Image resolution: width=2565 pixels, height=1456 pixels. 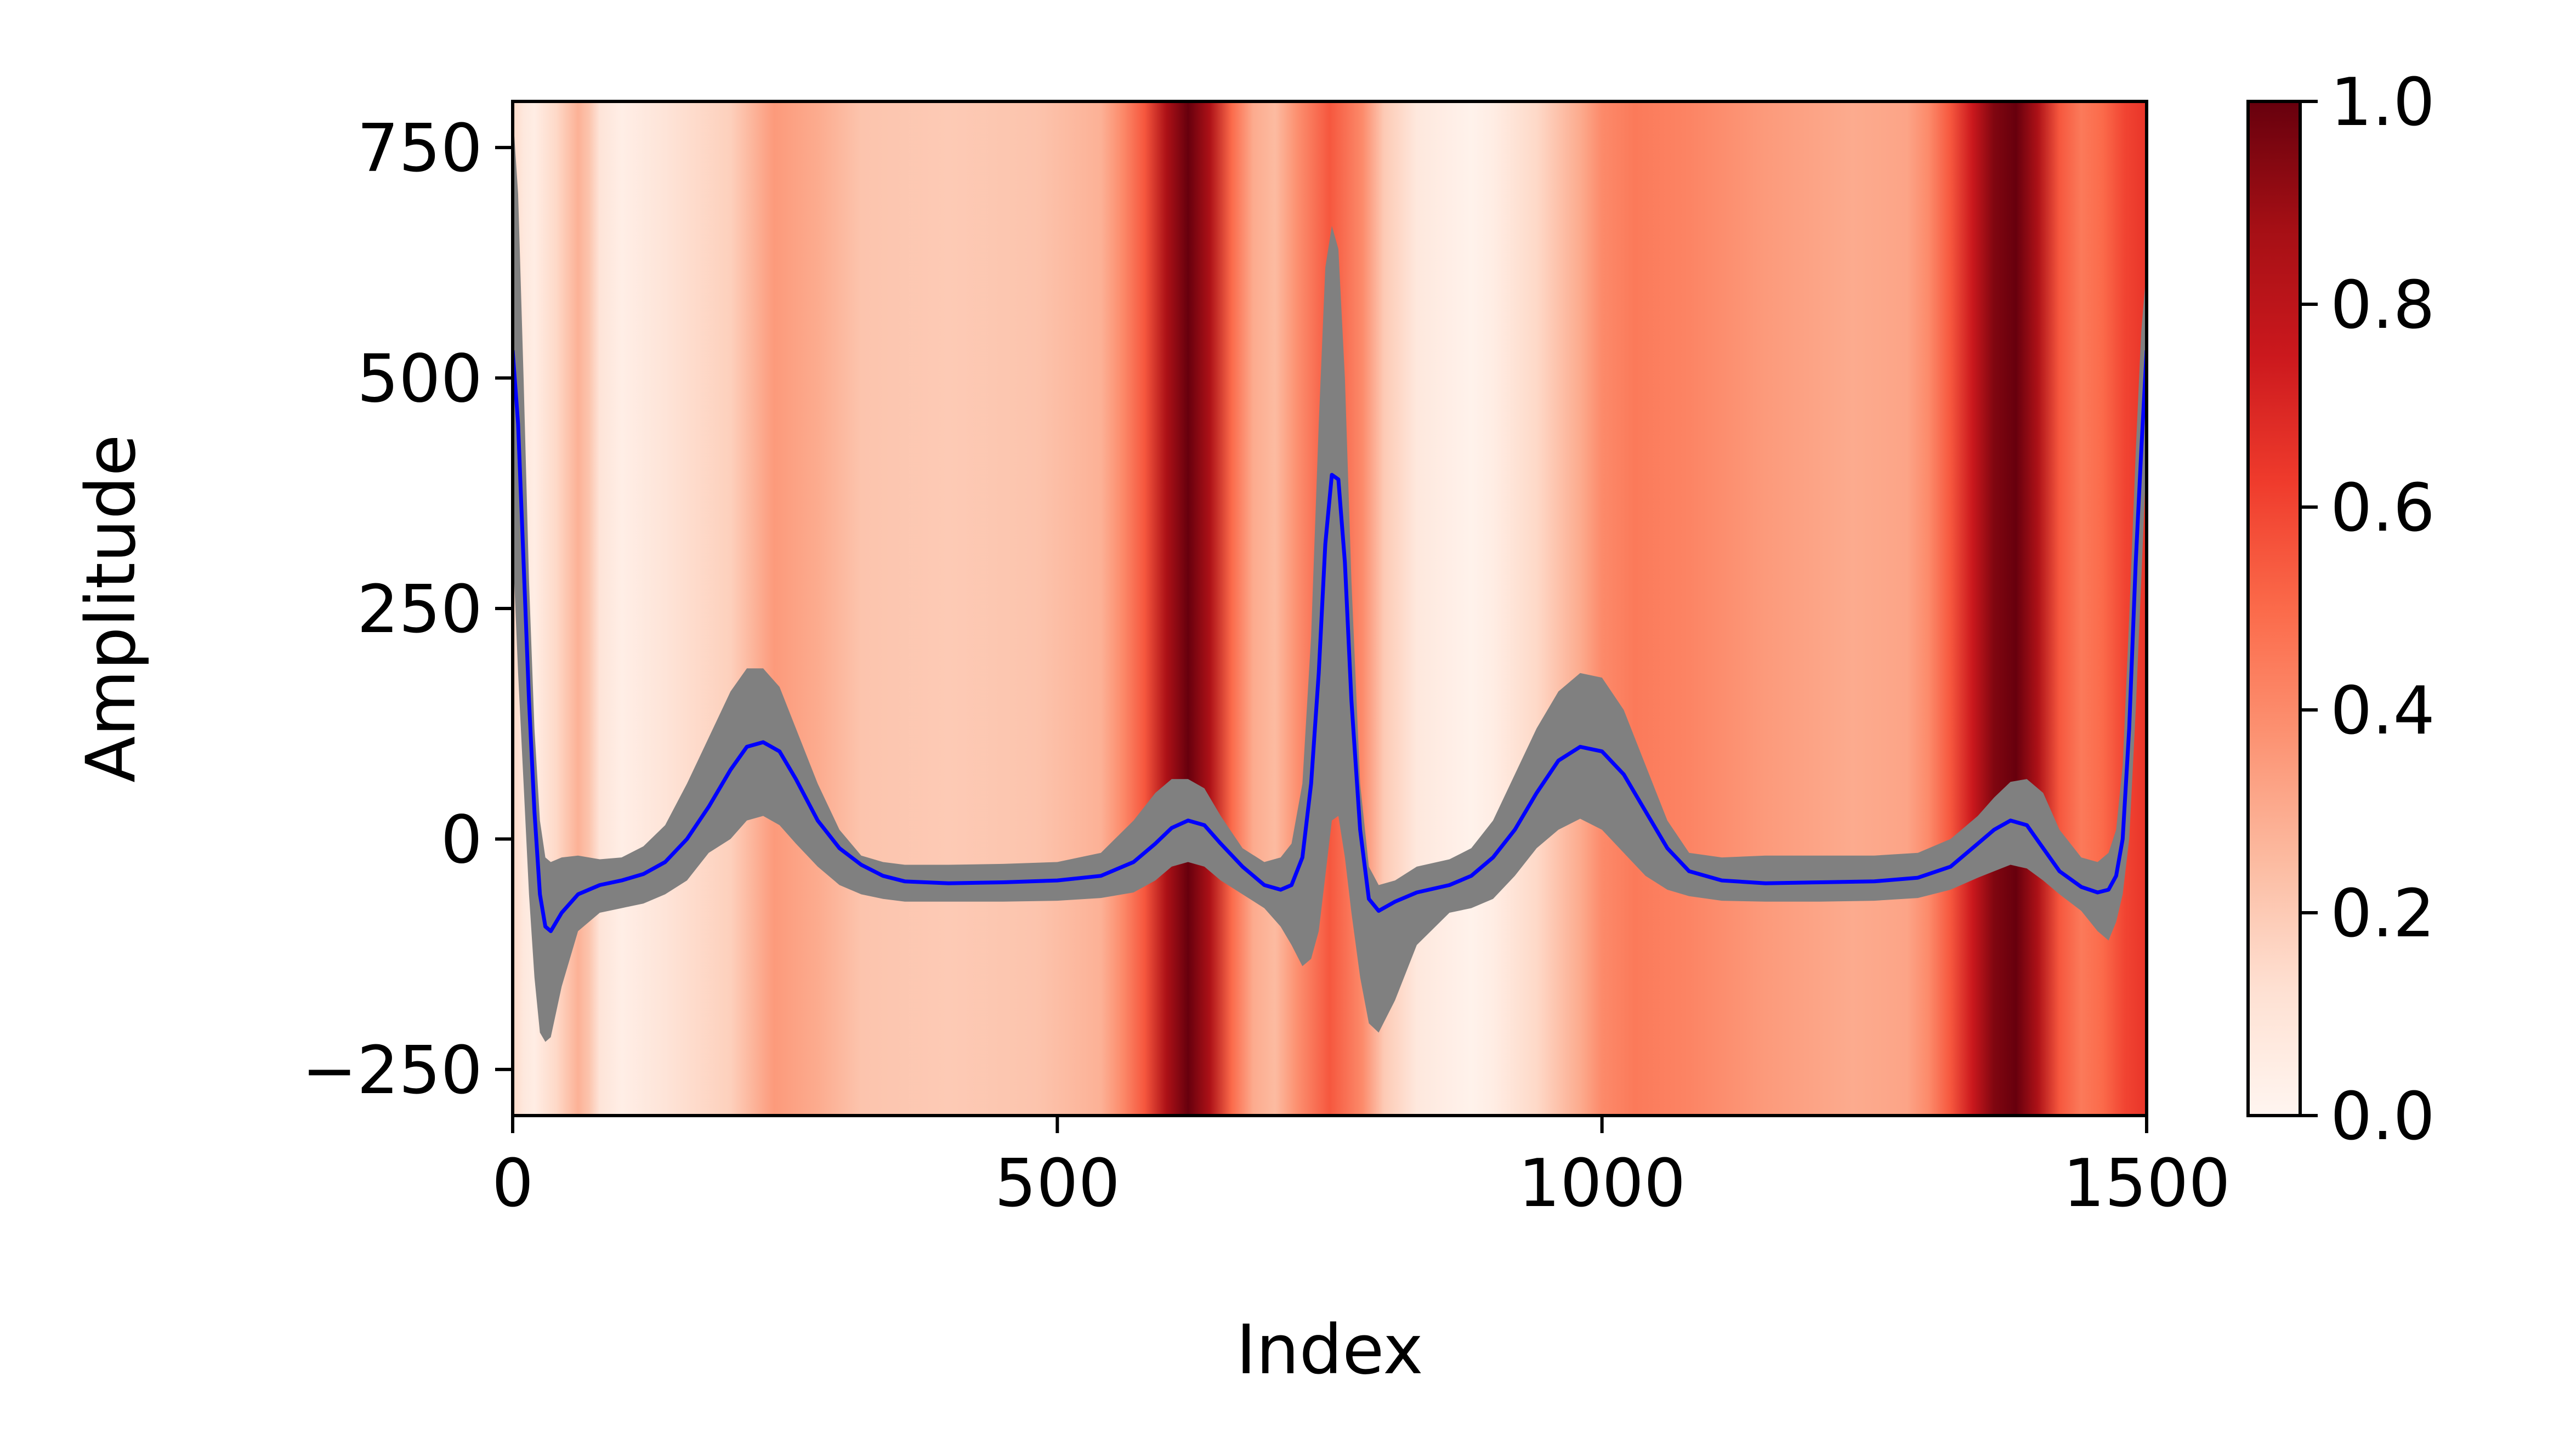 I want to click on colorbar-tick-label: 0.6, so click(x=2382, y=509).